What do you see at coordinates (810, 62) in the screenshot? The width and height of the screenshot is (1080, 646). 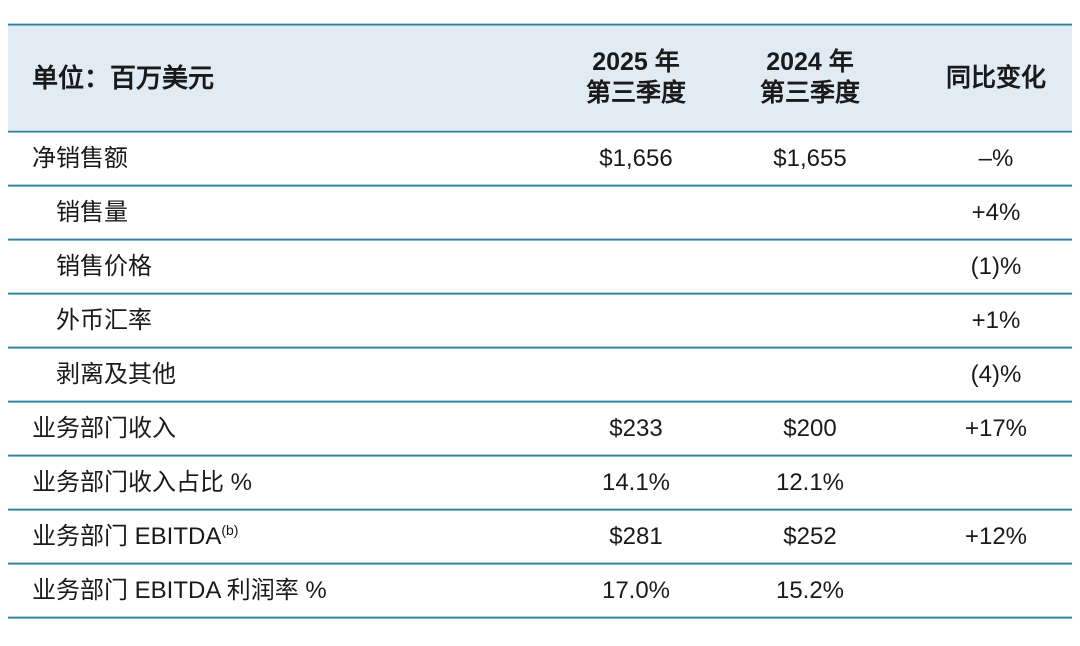 I see `column-header-line1: 2024 年` at bounding box center [810, 62].